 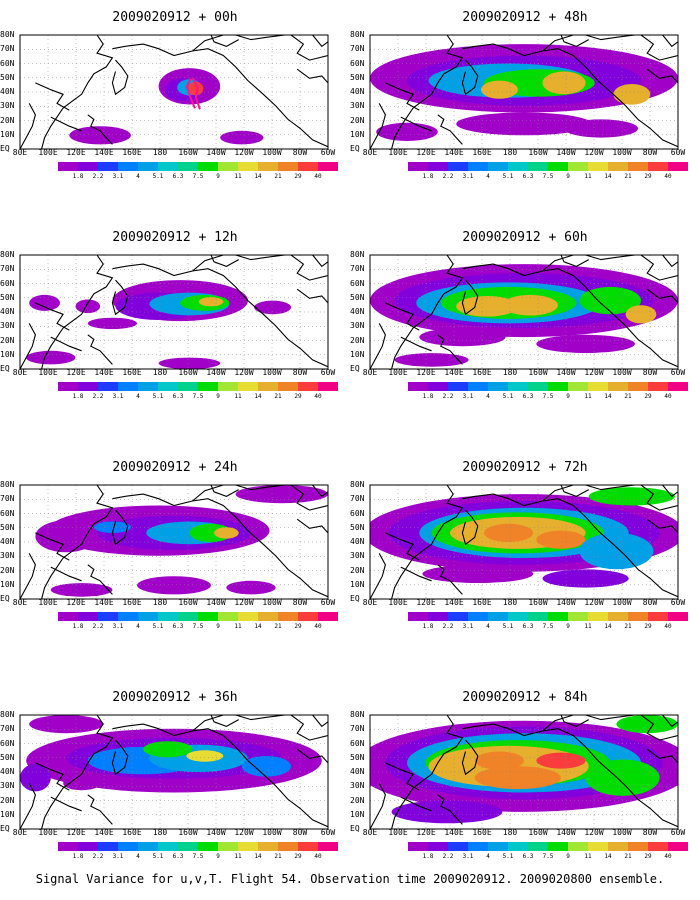 What do you see at coordinates (357, 77) in the screenshot?
I see `lat-tick-label: 50N` at bounding box center [357, 77].